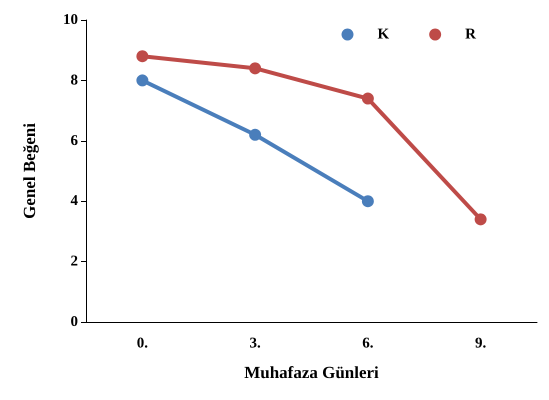 This screenshot has height=400, width=549. I want to click on x-tick-label: 0., so click(142, 344).